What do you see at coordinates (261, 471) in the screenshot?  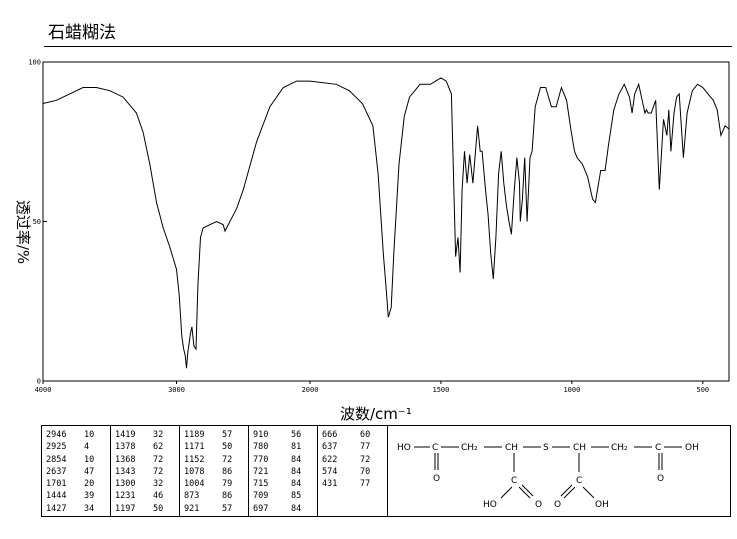 I see `wavenumber-value: 721` at bounding box center [261, 471].